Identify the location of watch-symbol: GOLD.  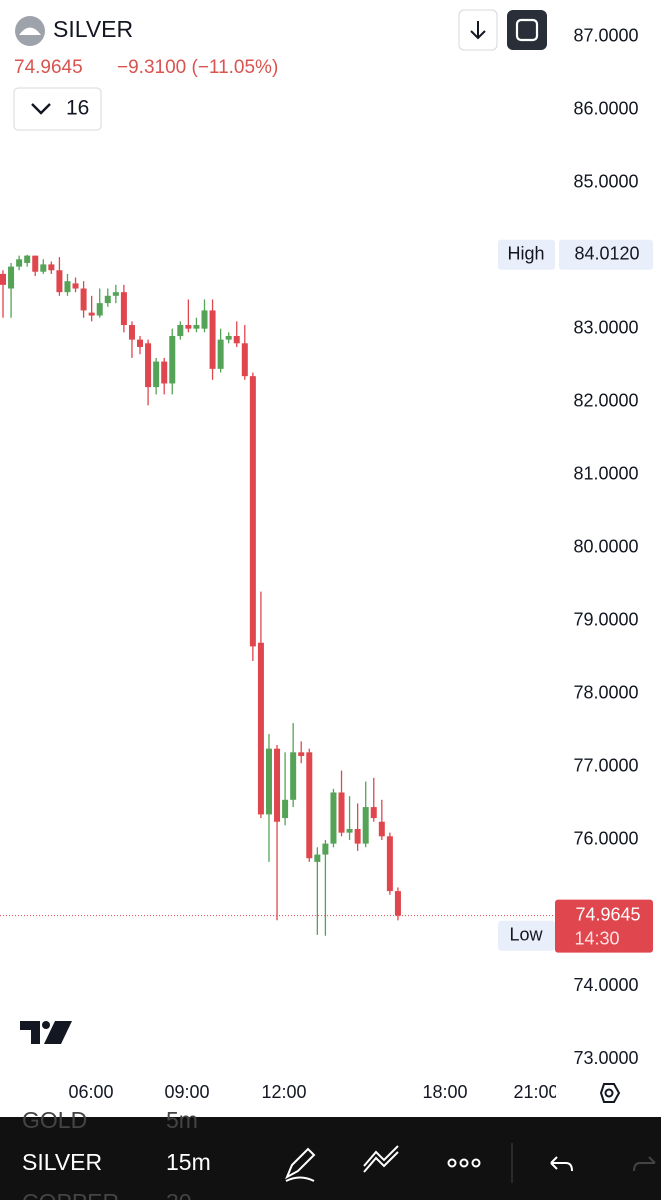
(54, 1120).